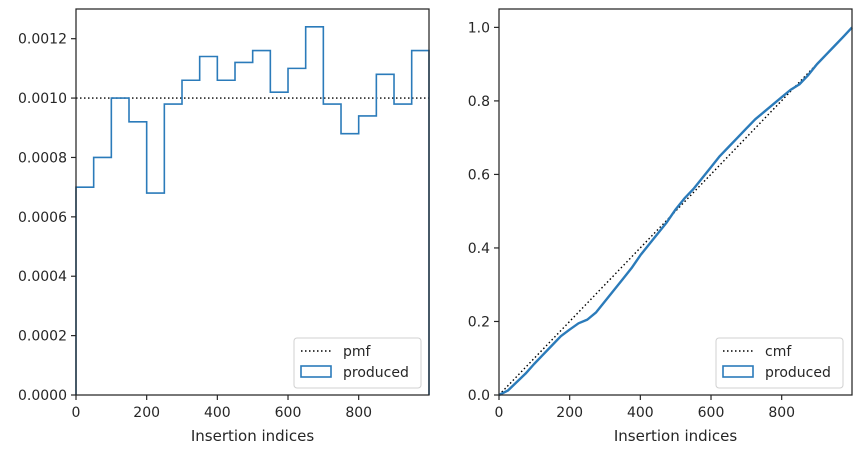 The height and width of the screenshot is (453, 861). I want to click on cmf-xtick-label: 600, so click(711, 413).